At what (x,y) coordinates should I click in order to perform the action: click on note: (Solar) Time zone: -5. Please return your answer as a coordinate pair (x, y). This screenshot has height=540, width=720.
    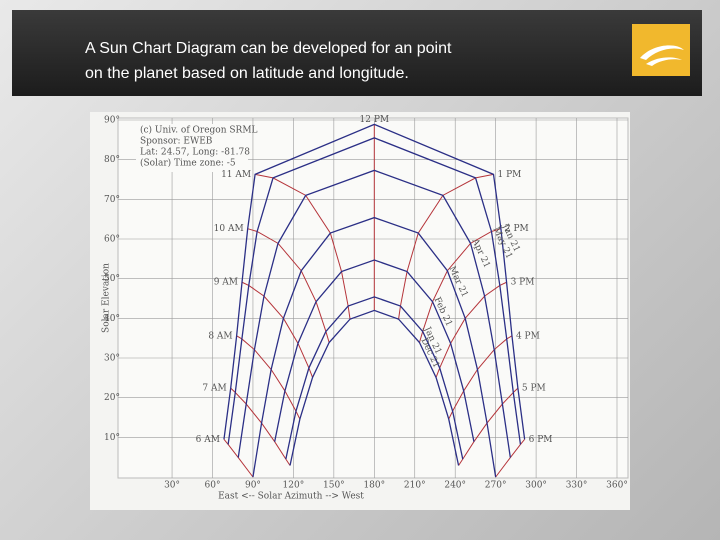
    Looking at the image, I should click on (188, 163).